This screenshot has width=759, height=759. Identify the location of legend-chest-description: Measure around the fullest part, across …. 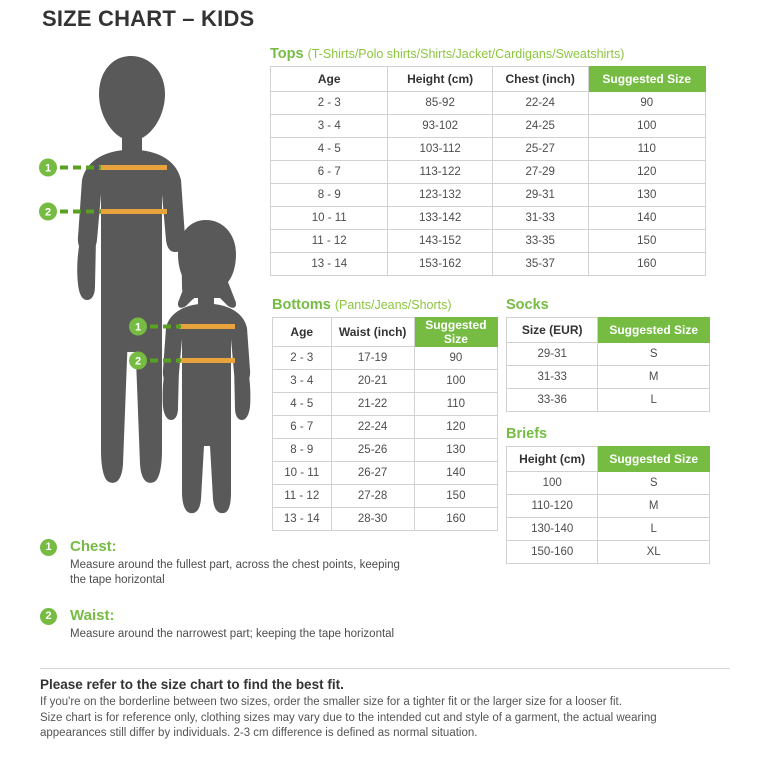
(235, 572).